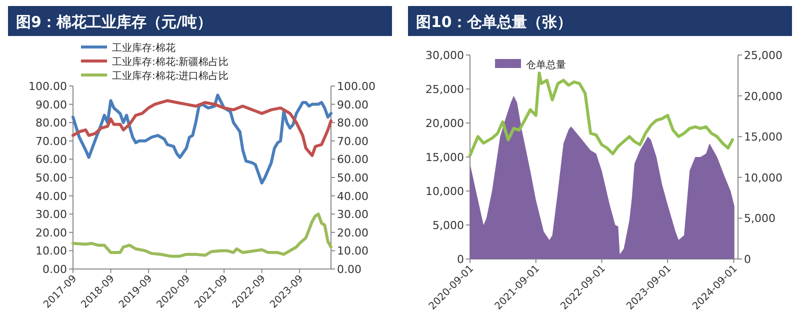 This screenshot has width=800, height=325. I want to click on y2-tick-label: 10.00, so click(352, 251).